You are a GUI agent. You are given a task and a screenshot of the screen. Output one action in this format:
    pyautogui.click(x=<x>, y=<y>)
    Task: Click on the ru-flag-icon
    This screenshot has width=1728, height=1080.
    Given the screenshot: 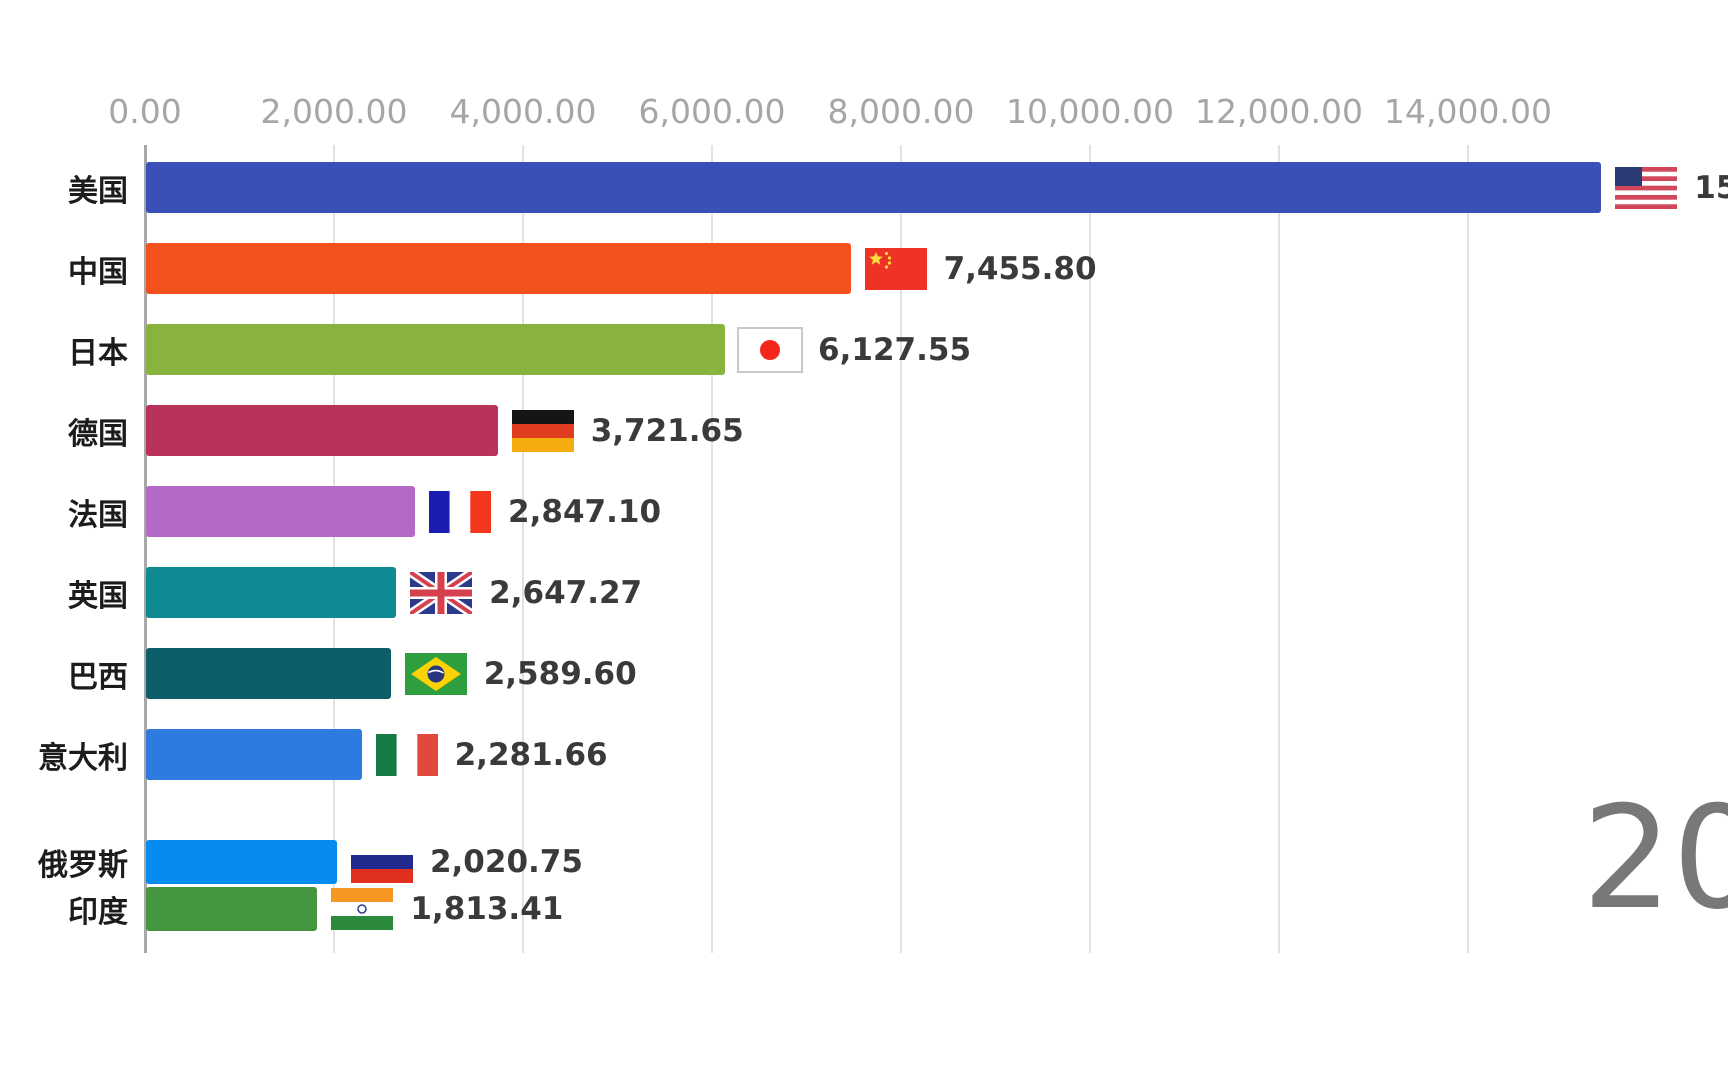 What is the action you would take?
    pyautogui.click(x=381, y=862)
    